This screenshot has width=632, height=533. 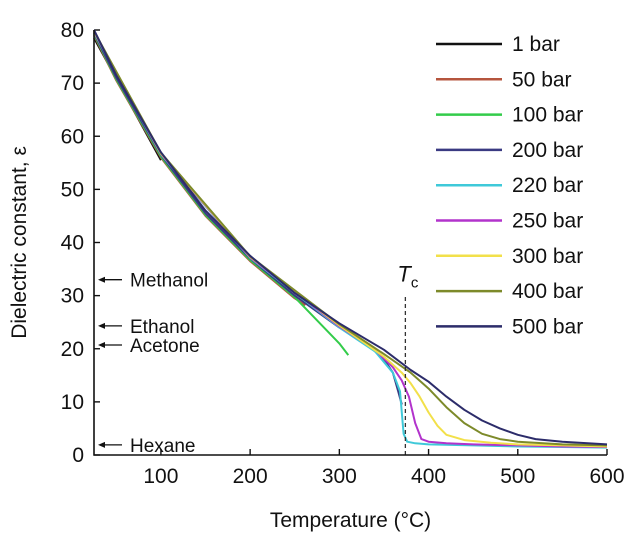 I want to click on legend-label: 50 bar, so click(x=542, y=79).